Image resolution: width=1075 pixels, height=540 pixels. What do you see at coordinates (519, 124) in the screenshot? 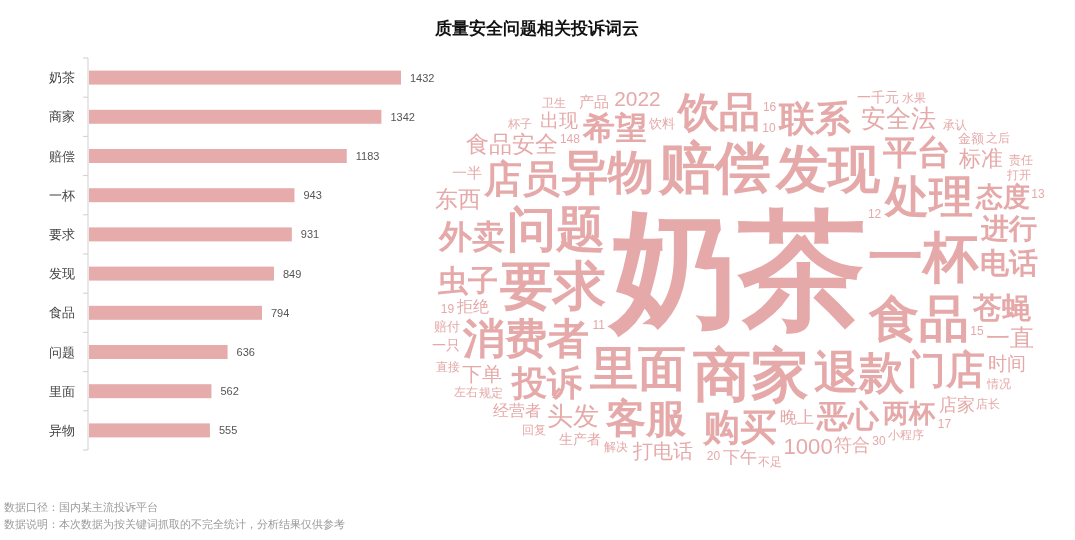
I see `category-label: 杯子` at bounding box center [519, 124].